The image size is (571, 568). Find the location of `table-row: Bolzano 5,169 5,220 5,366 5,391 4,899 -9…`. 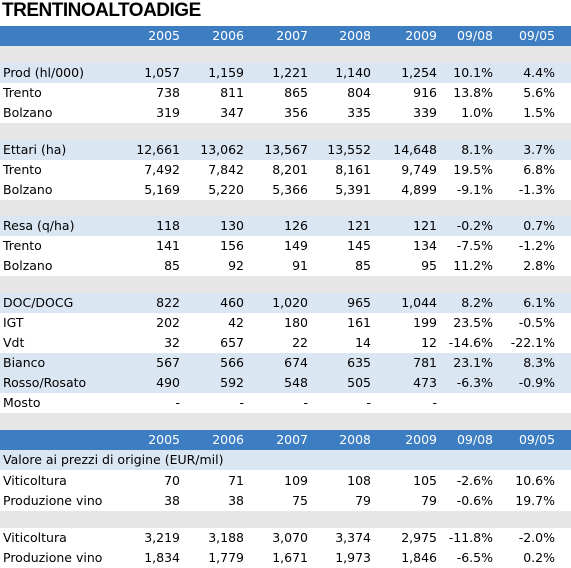

table-row: Bolzano 5,169 5,220 5,366 5,391 4,899 -9… is located at coordinates (285, 190).